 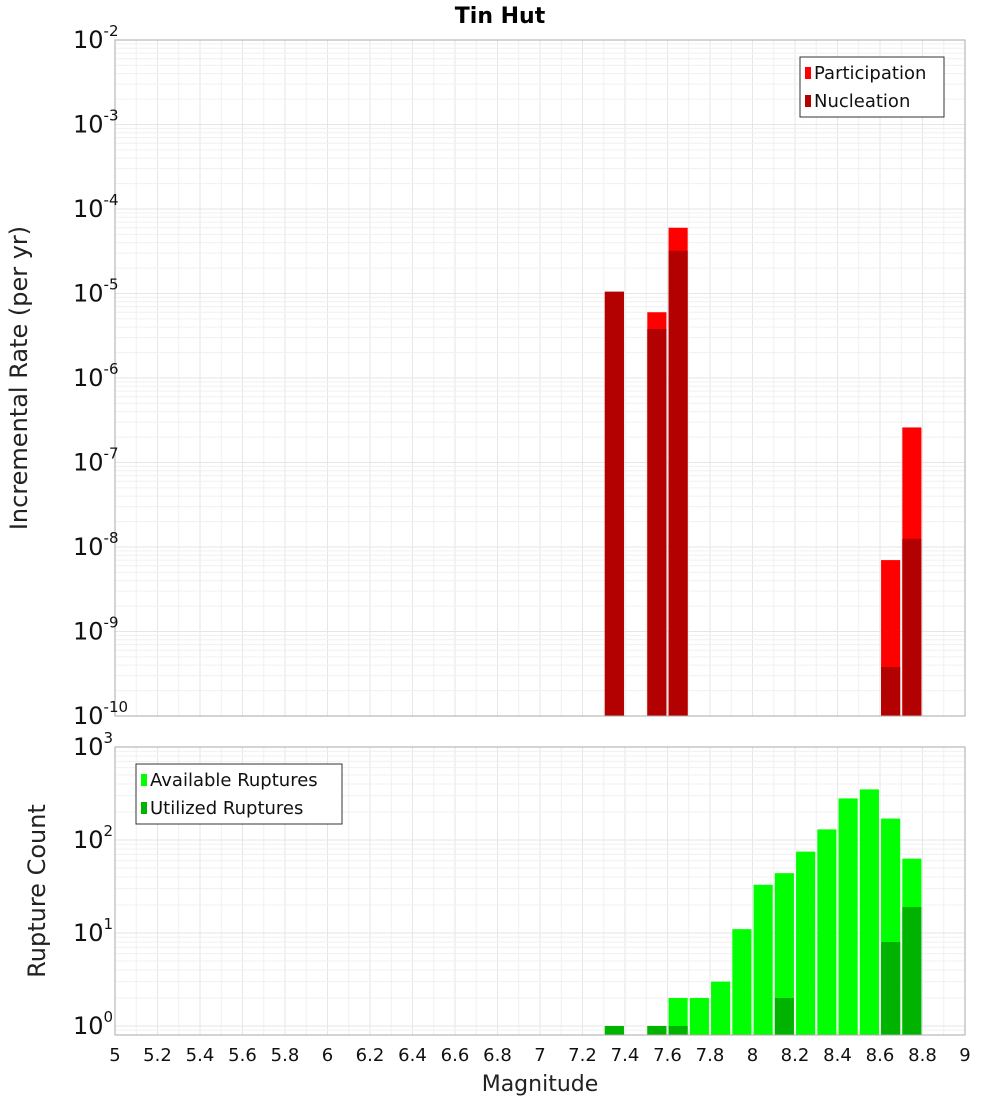 What do you see at coordinates (500, 16) in the screenshot?
I see `chart-title: Tin Hut` at bounding box center [500, 16].